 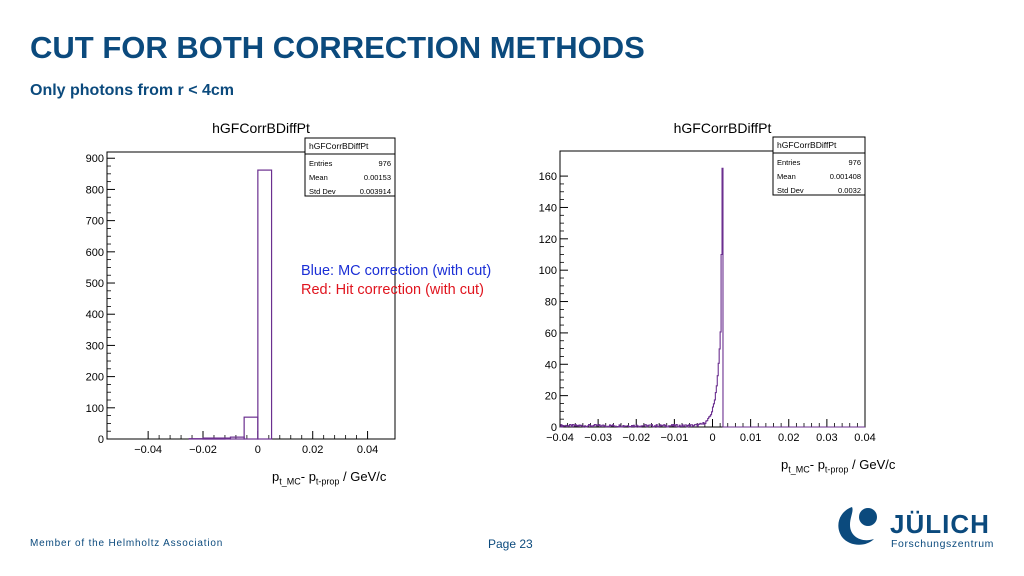 I want to click on footer-helmholtz: Member of the Helmholtz Association, so click(x=127, y=543).